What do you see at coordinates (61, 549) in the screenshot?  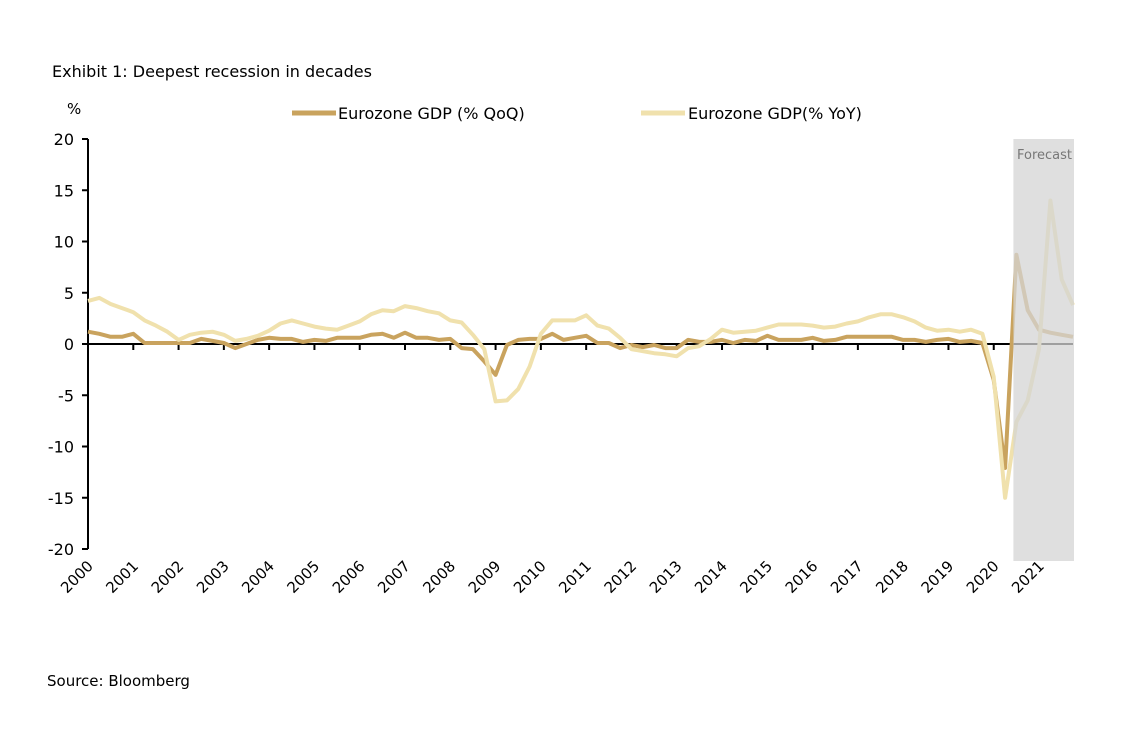 I see `y-tick-label: -20` at bounding box center [61, 549].